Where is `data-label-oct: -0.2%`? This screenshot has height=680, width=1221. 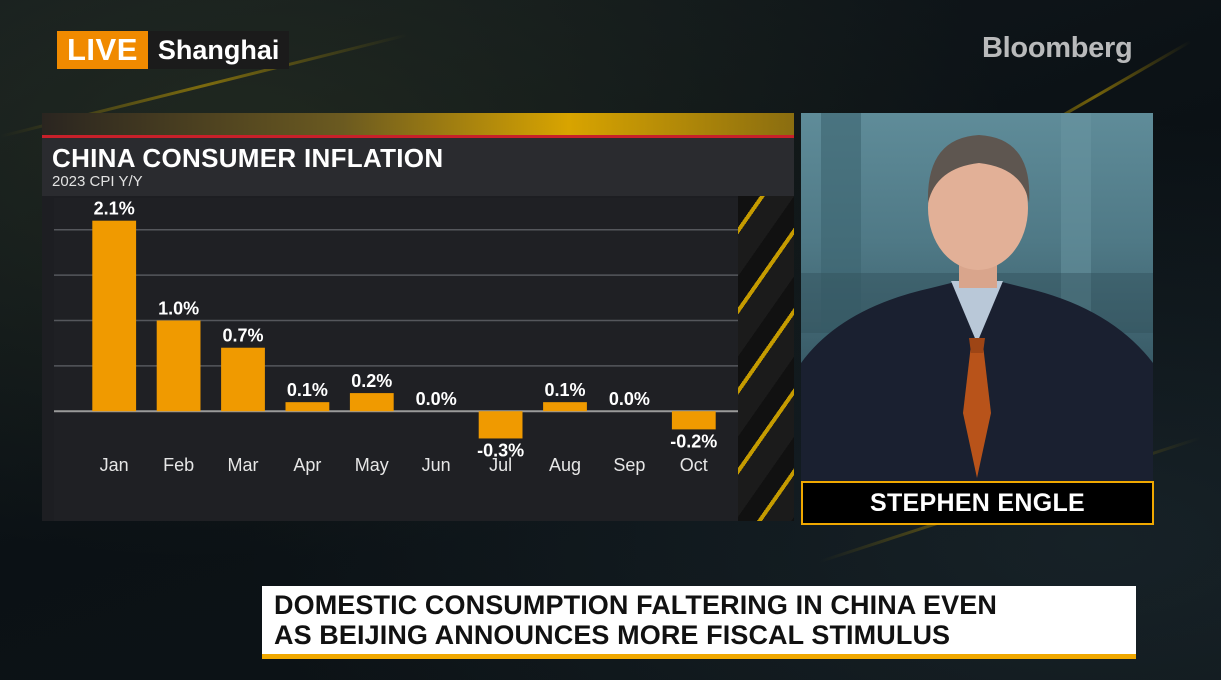
data-label-oct: -0.2% is located at coordinates (693, 441).